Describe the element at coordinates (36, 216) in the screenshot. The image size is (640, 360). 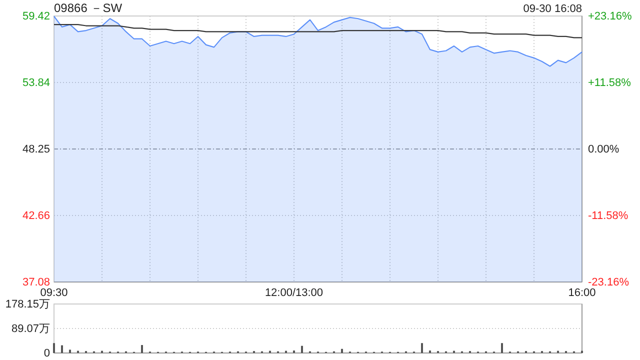
I see `y-tick-label: 42.66` at that location.